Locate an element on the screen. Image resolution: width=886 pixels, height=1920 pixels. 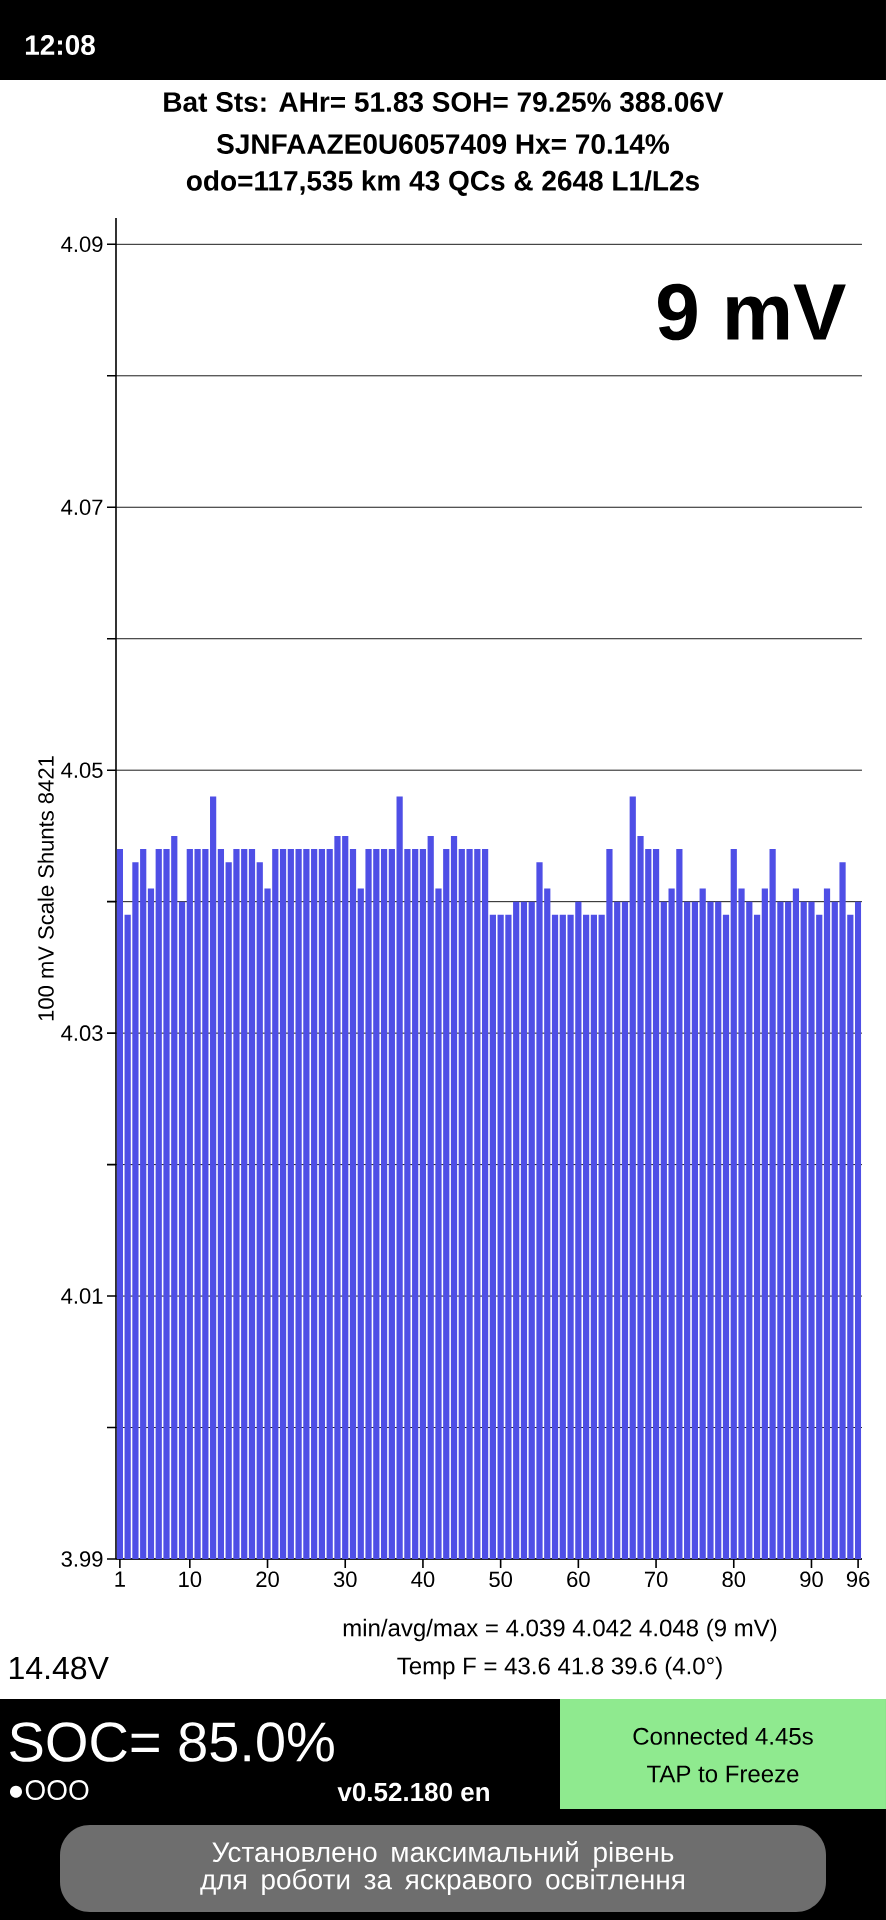
x-tick-label: 80 is located at coordinates (734, 1579).